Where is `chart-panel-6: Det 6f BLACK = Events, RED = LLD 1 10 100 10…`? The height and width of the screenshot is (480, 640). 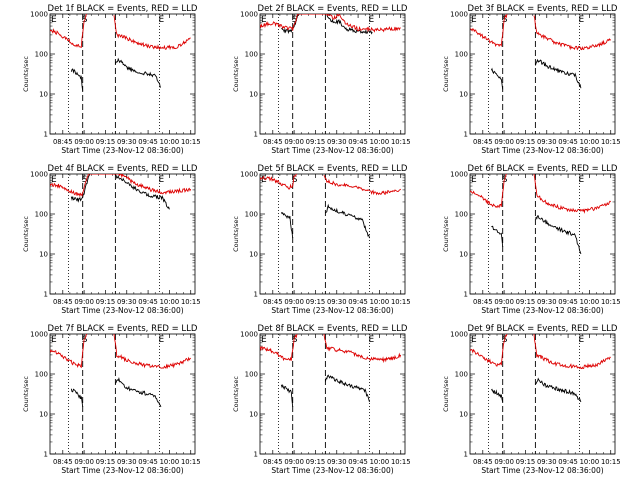 chart-panel-6: Det 6f BLACK = Events, RED = LLD 1 10 100 10… is located at coordinates (531, 239).